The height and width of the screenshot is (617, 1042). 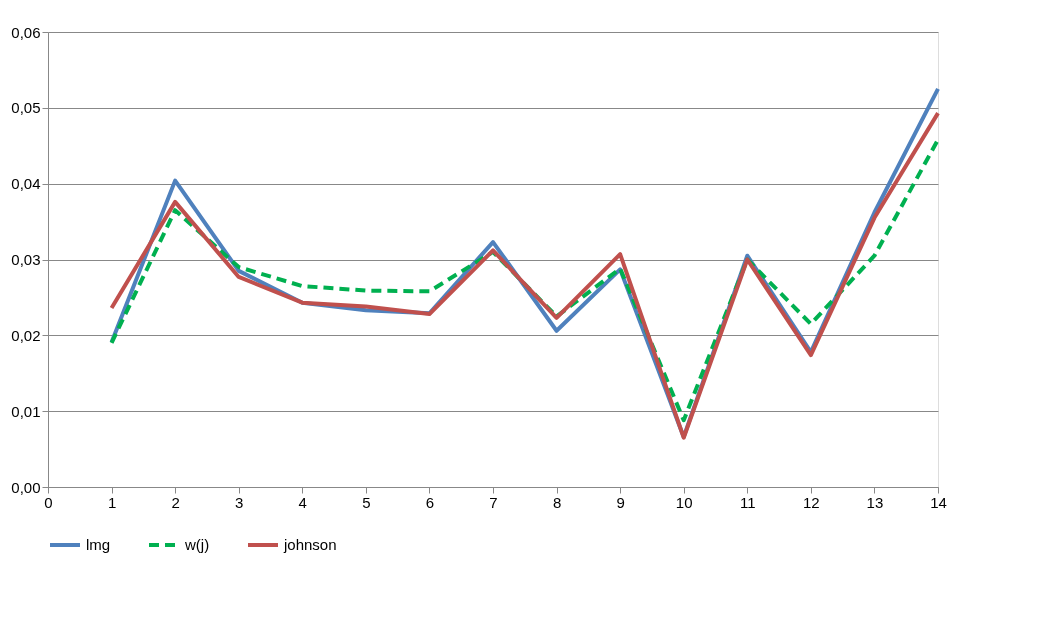 What do you see at coordinates (26, 487) in the screenshot?
I see `y-tick-label: 0,00` at bounding box center [26, 487].